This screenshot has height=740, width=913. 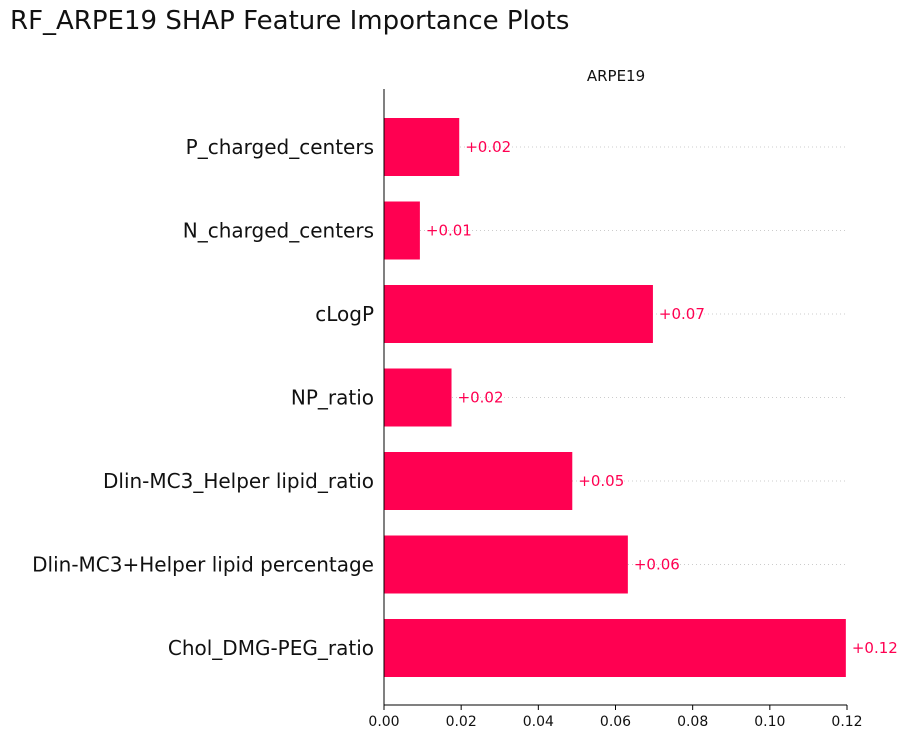 I want to click on x-tick-label: 0.10, so click(x=769, y=722).